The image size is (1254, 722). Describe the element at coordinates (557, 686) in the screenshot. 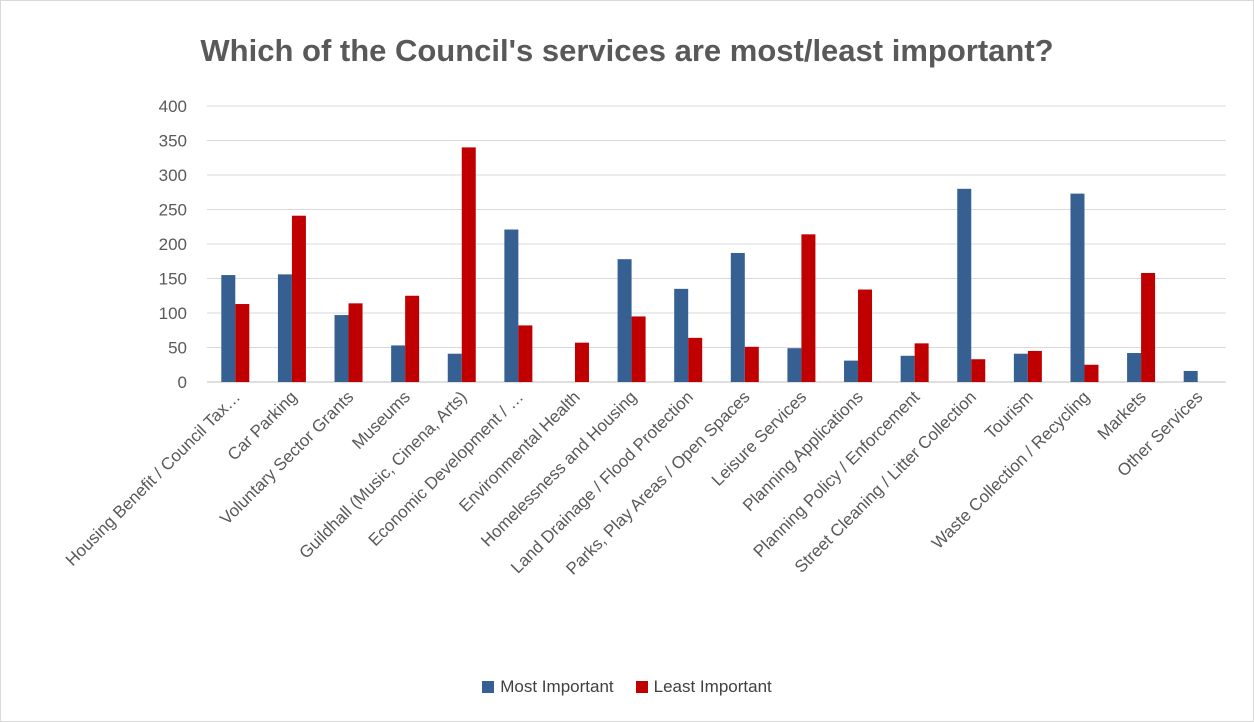

I see `legend-label: Most Important` at that location.